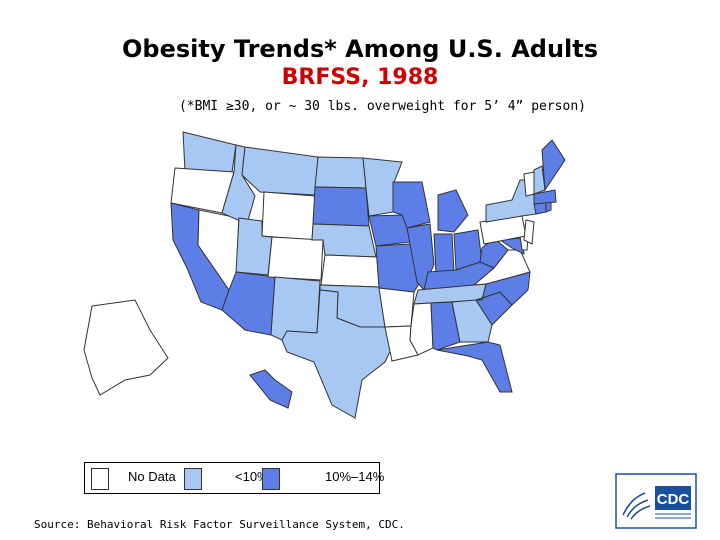 This screenshot has width=720, height=540. I want to click on legend-label-10-14: 10%–14%, so click(355, 476).